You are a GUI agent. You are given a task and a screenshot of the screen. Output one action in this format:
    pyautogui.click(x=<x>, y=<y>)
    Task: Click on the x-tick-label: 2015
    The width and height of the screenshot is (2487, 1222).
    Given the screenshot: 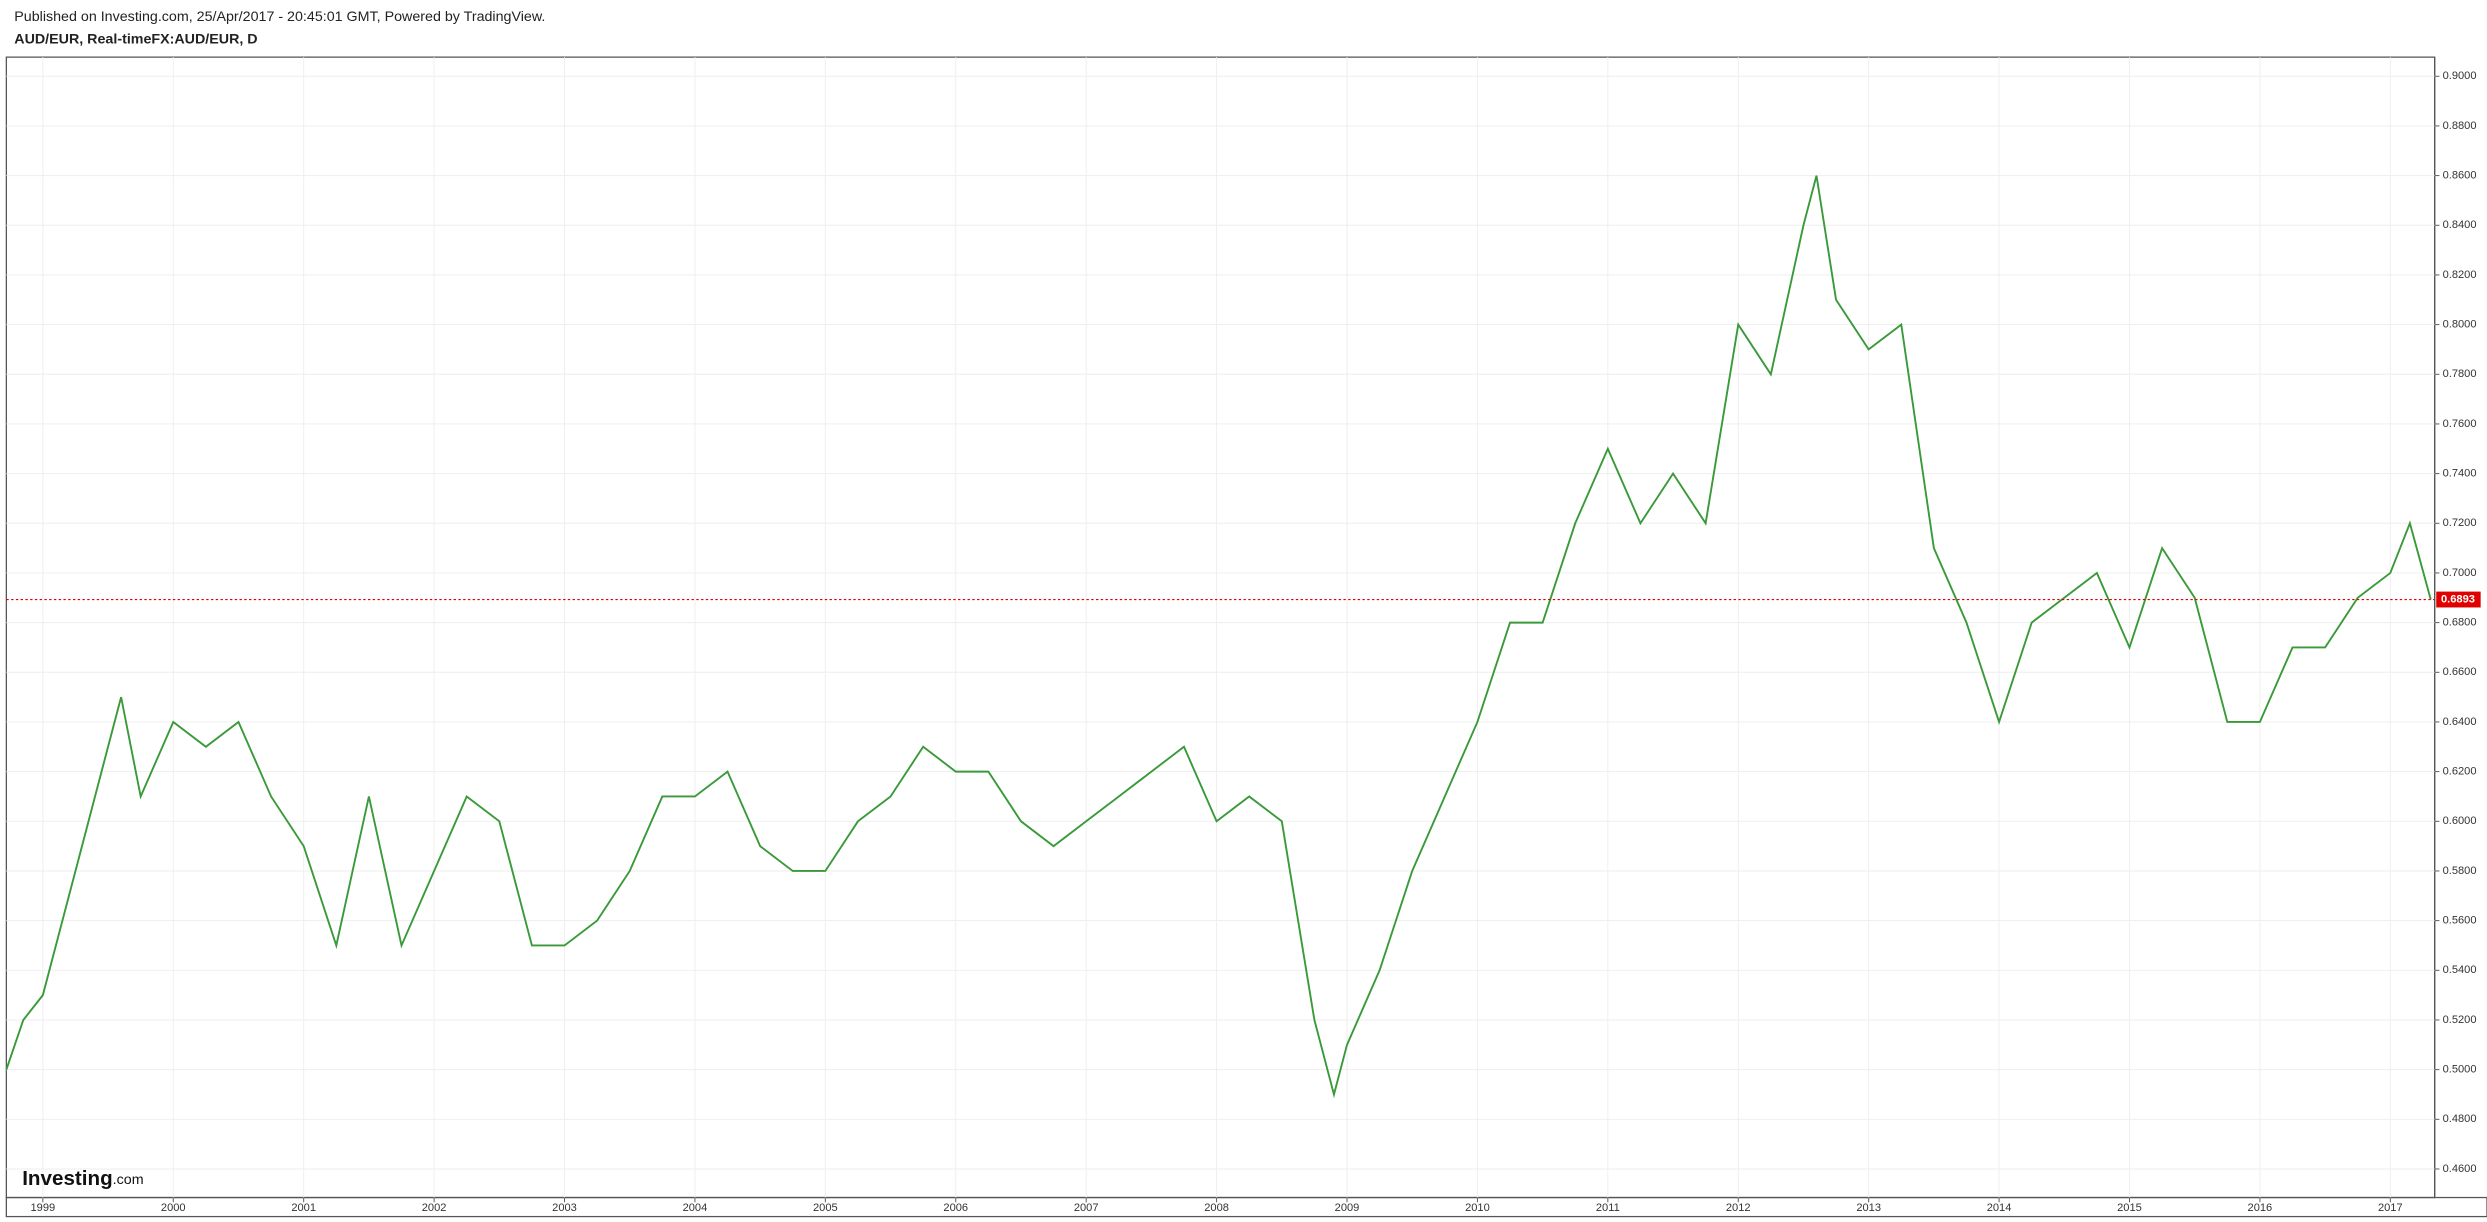 What is the action you would take?
    pyautogui.click(x=2129, y=1208)
    